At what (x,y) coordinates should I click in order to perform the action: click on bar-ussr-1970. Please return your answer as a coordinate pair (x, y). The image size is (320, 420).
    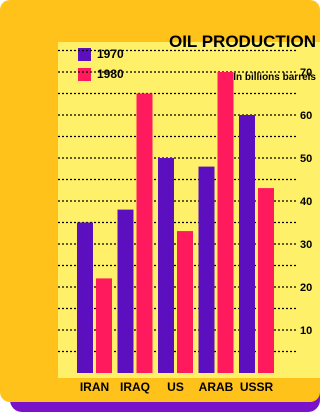
    Looking at the image, I should click on (247, 244).